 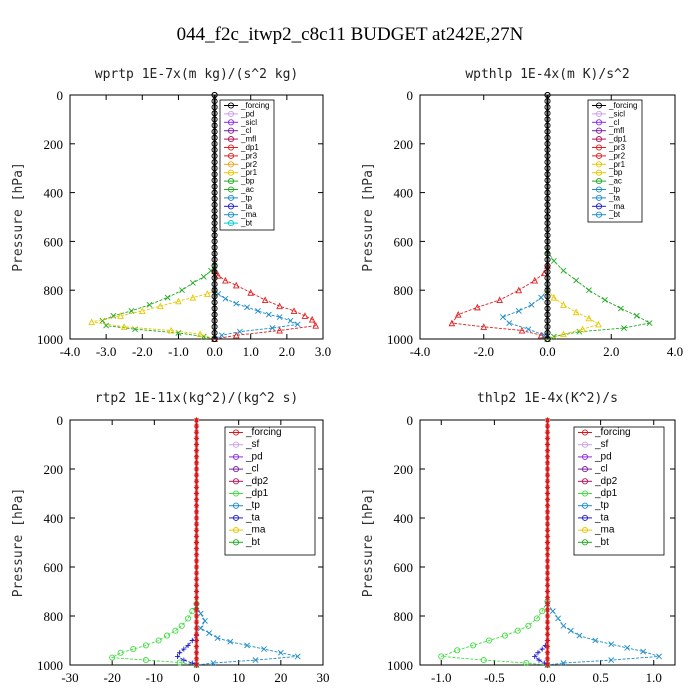 What do you see at coordinates (483, 351) in the screenshot?
I see `x-tick-label: -2.0` at bounding box center [483, 351].